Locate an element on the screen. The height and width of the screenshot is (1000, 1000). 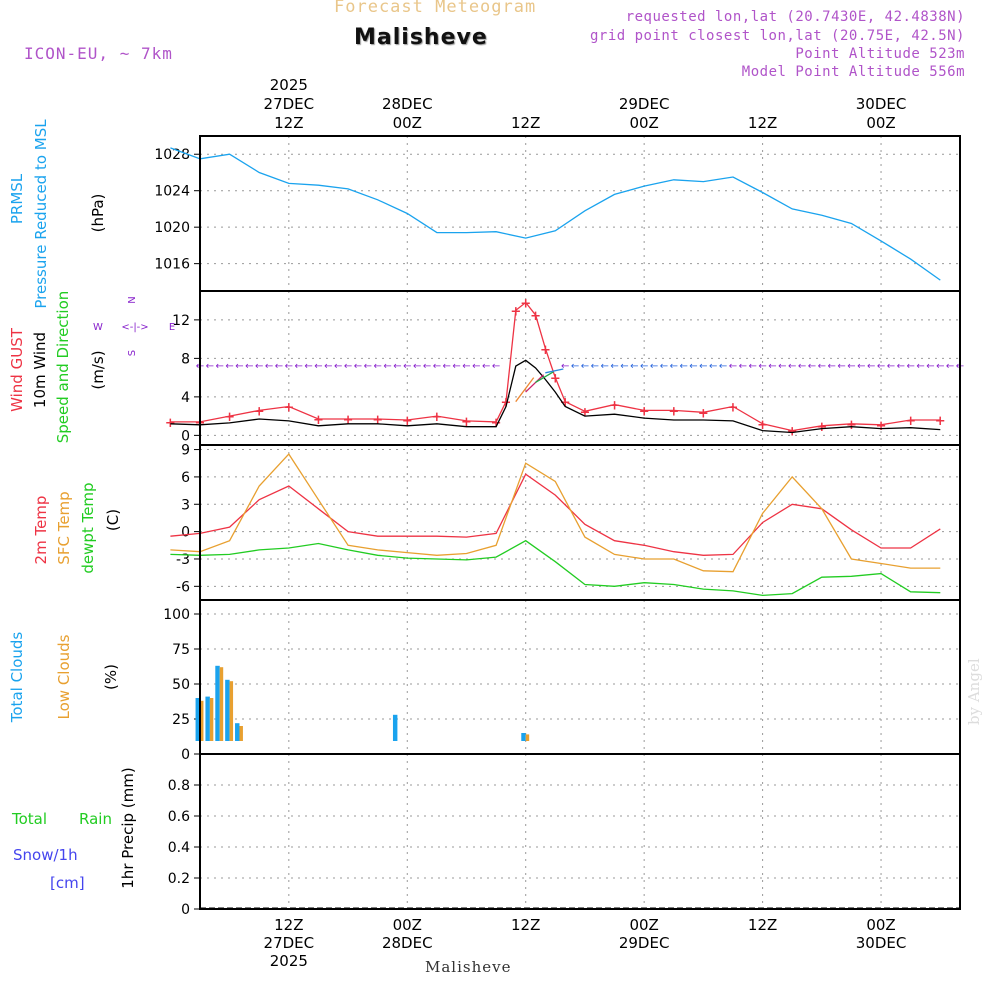
y-tick-label: 75 is located at coordinates (181, 650).